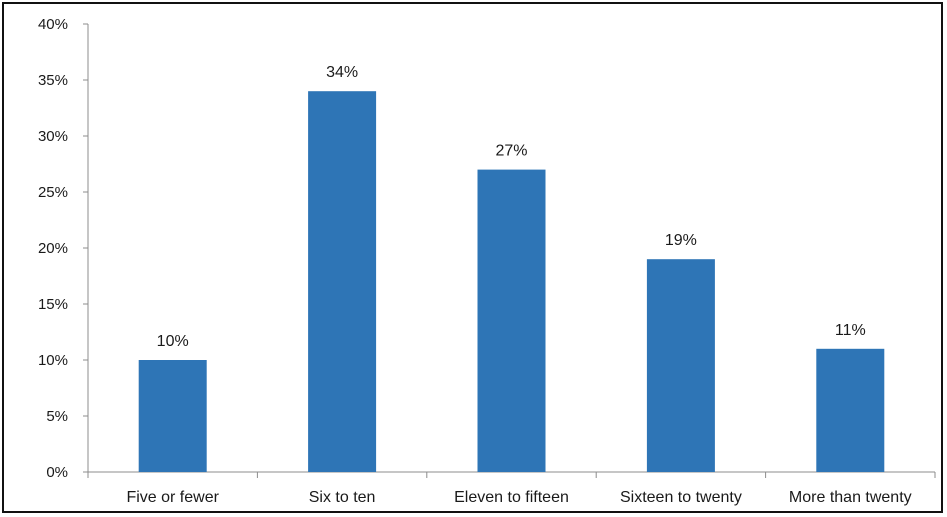 Image resolution: width=947 pixels, height=517 pixels. What do you see at coordinates (850, 497) in the screenshot?
I see `category-label: More than twenty` at bounding box center [850, 497].